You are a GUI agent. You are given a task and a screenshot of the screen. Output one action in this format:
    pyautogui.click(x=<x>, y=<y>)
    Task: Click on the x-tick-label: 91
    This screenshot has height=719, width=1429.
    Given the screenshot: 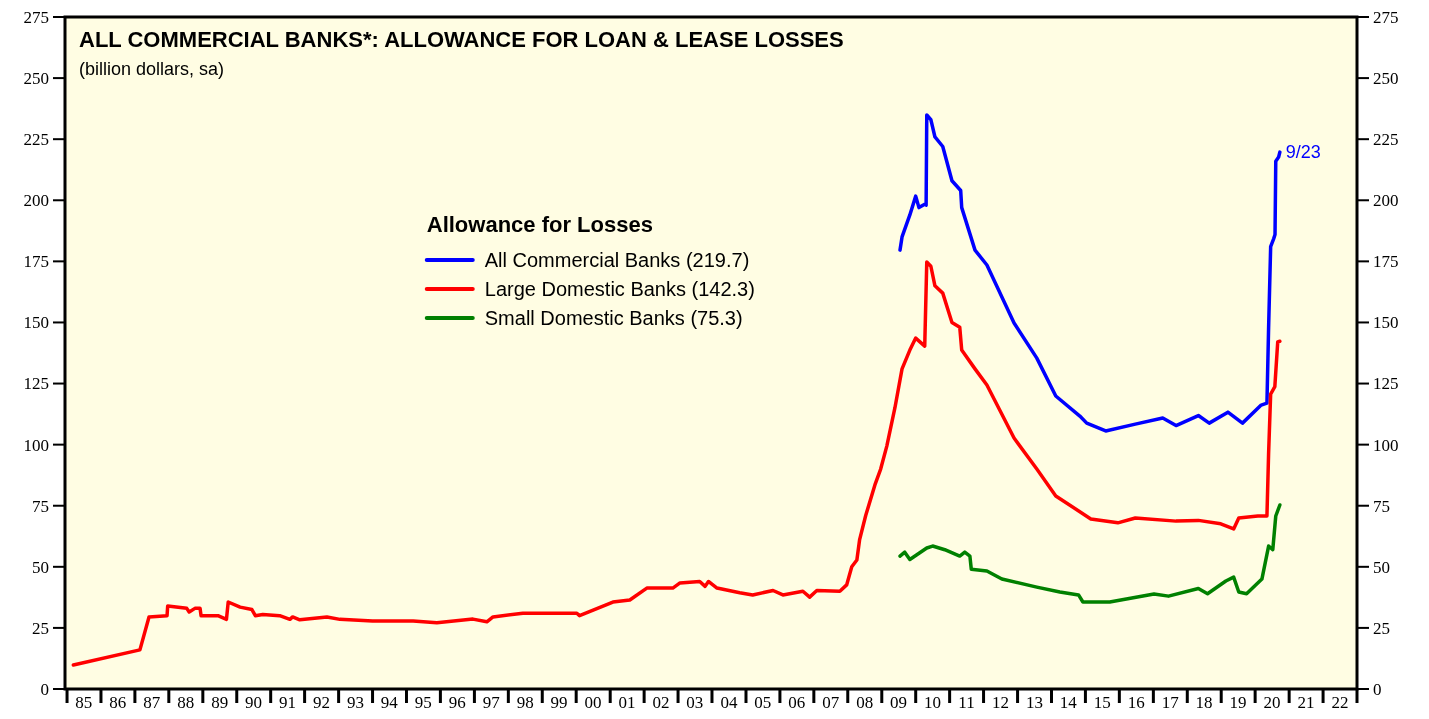 What is the action you would take?
    pyautogui.click(x=288, y=702)
    